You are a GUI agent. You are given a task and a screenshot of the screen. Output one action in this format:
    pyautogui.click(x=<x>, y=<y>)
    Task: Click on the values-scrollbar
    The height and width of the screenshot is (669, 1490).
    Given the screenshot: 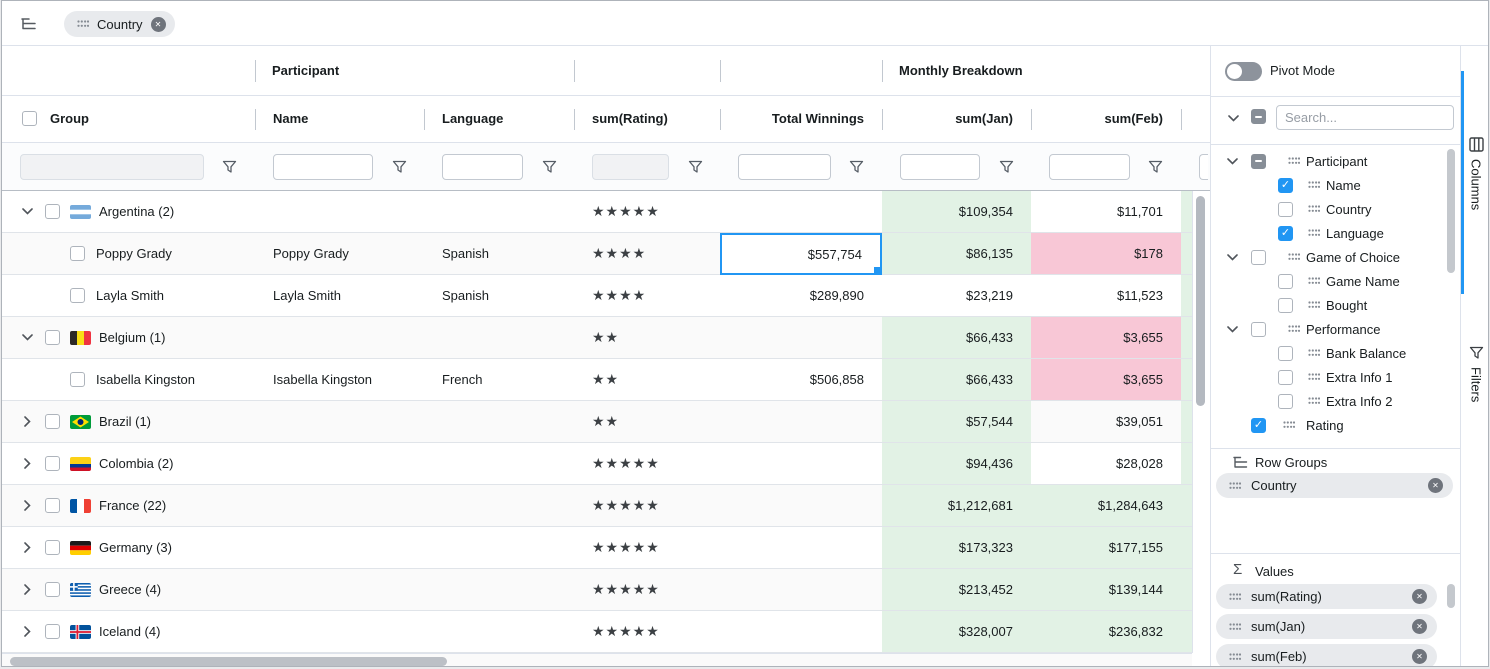 What is the action you would take?
    pyautogui.click(x=1451, y=625)
    